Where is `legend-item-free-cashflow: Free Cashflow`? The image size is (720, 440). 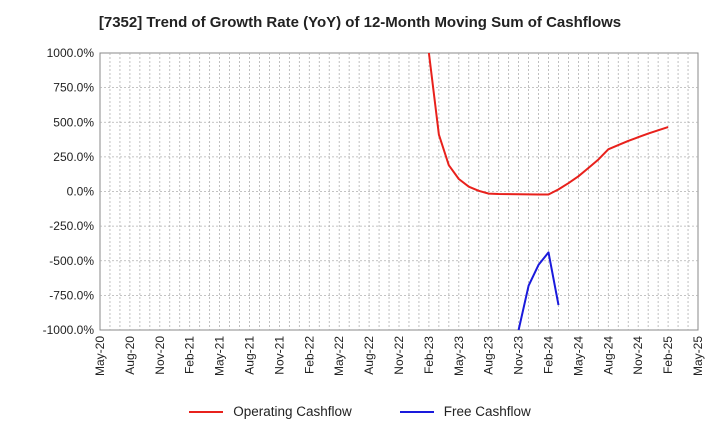
legend-item-free-cashflow: Free Cashflow is located at coordinates (465, 411).